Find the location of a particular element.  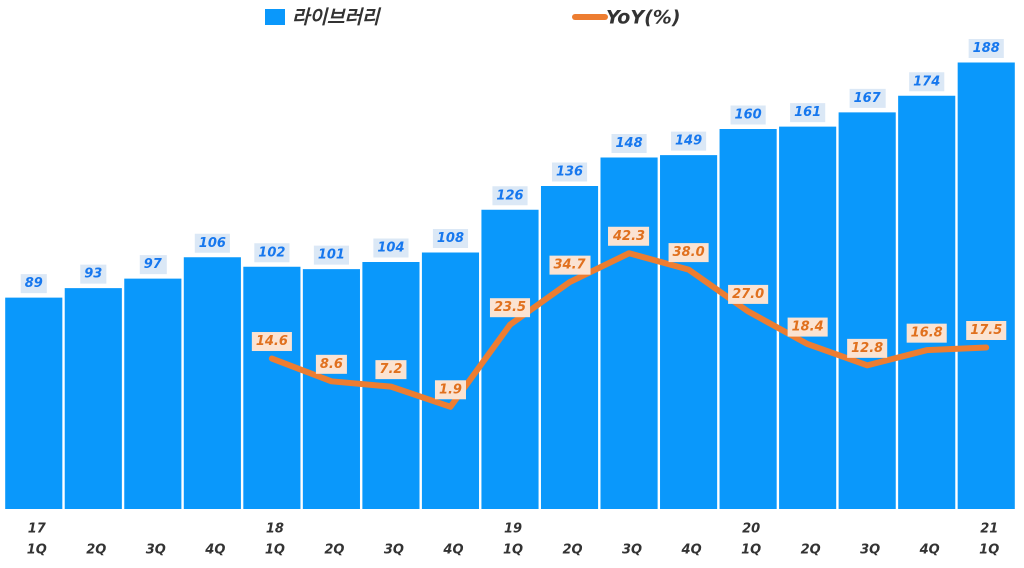

data-label: 18.4 is located at coordinates (808, 327).